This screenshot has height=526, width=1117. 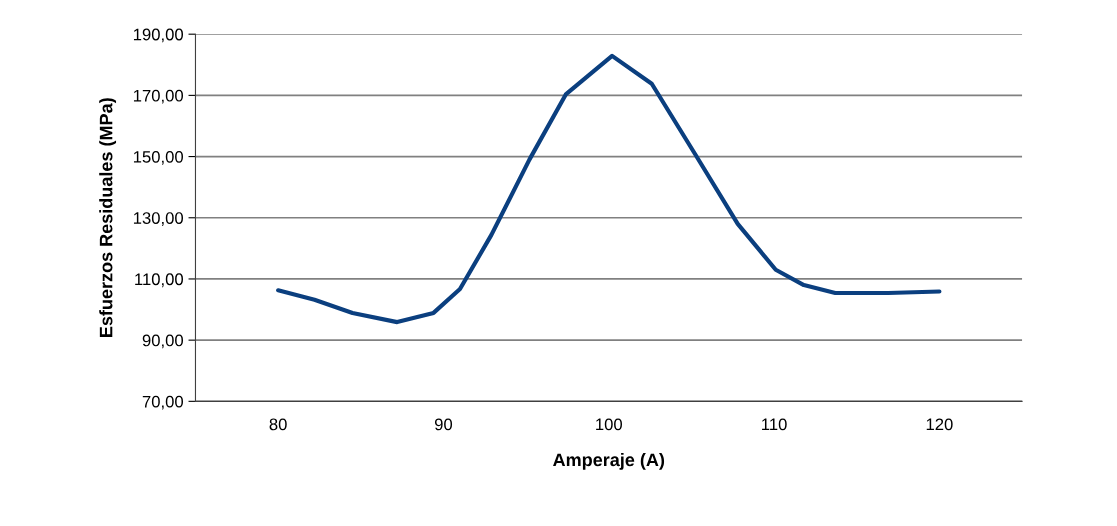 I want to click on x-axis-title: Amperaje (A), so click(x=609, y=461).